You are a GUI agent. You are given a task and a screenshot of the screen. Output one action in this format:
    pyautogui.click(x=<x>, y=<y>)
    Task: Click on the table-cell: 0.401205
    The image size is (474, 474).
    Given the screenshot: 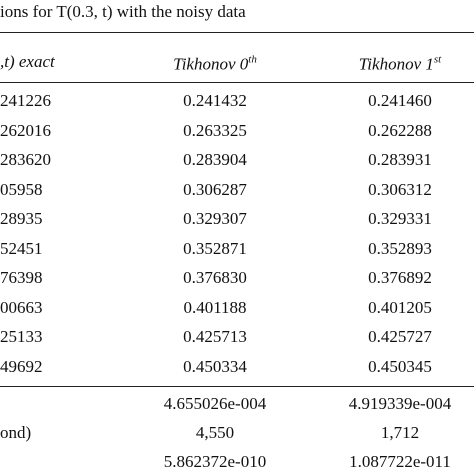 What is the action you would take?
    pyautogui.click(x=400, y=307)
    